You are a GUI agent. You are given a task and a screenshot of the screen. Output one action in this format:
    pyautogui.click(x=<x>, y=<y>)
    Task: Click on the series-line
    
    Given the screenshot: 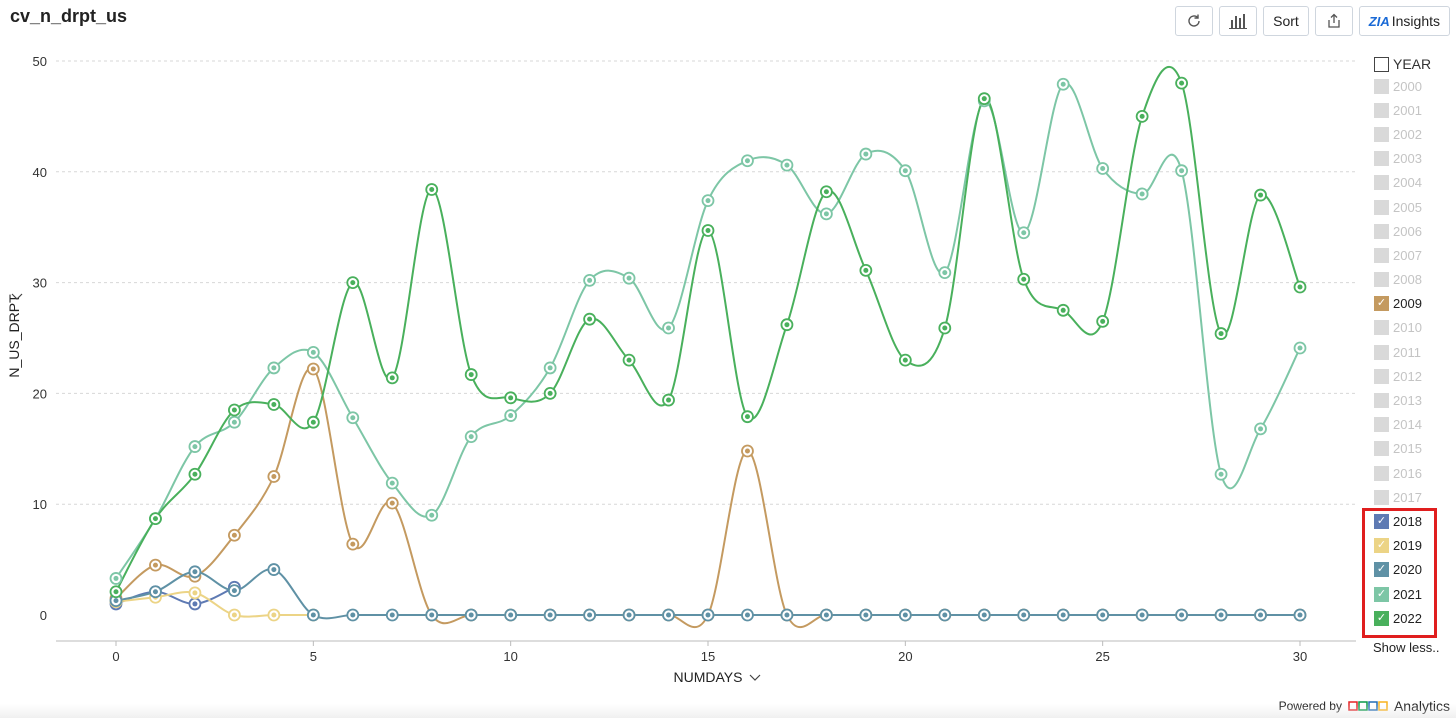 What is the action you would take?
    pyautogui.click(x=175, y=595)
    